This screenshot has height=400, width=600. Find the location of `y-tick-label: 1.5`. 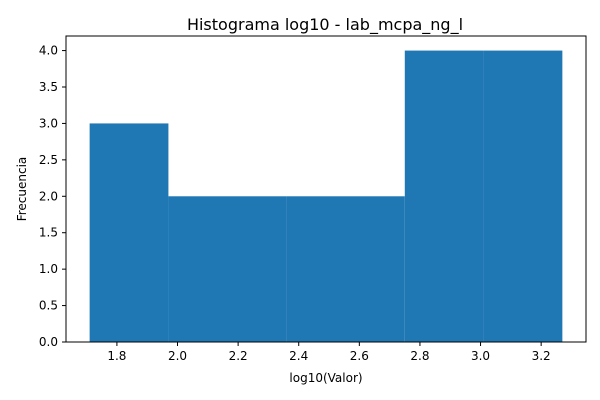

y-tick-label: 1.5 is located at coordinates (48, 233).